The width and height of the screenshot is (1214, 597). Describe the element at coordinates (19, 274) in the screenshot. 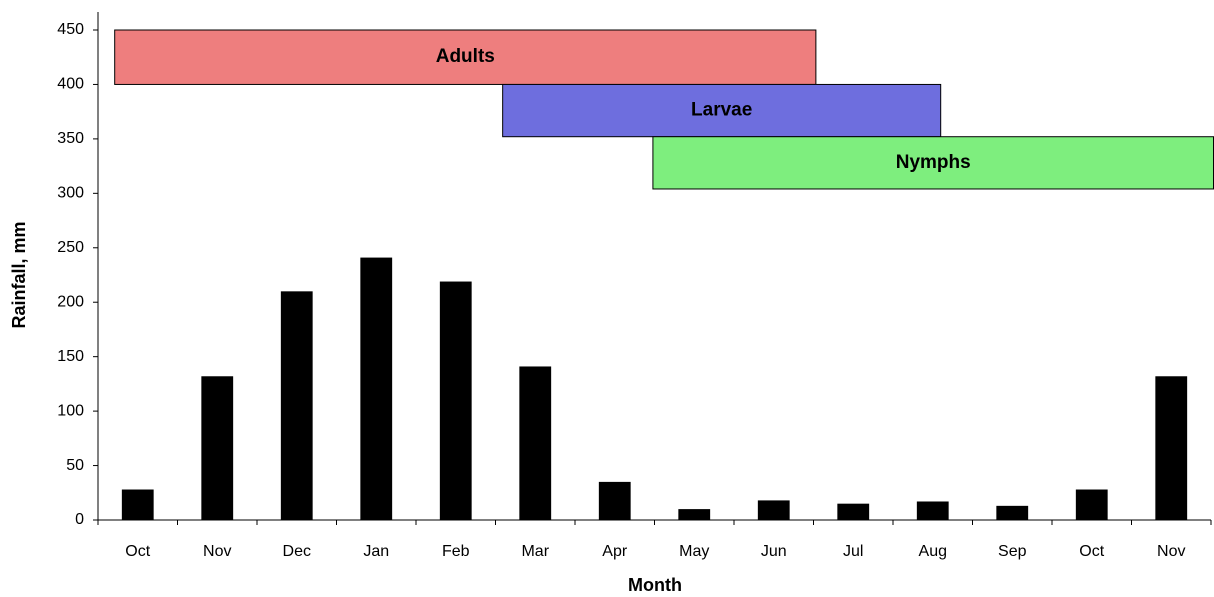

I see `y-axis-title: Rainfall, mm` at that location.